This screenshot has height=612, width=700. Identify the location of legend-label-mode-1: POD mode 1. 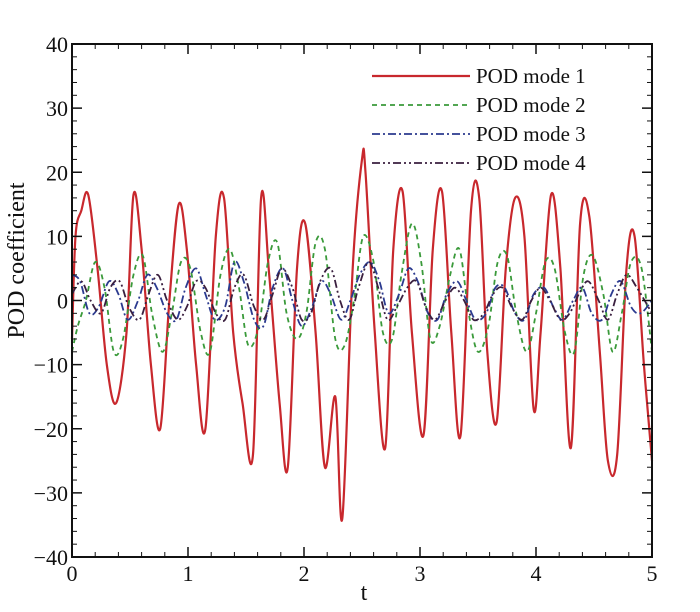
(531, 76).